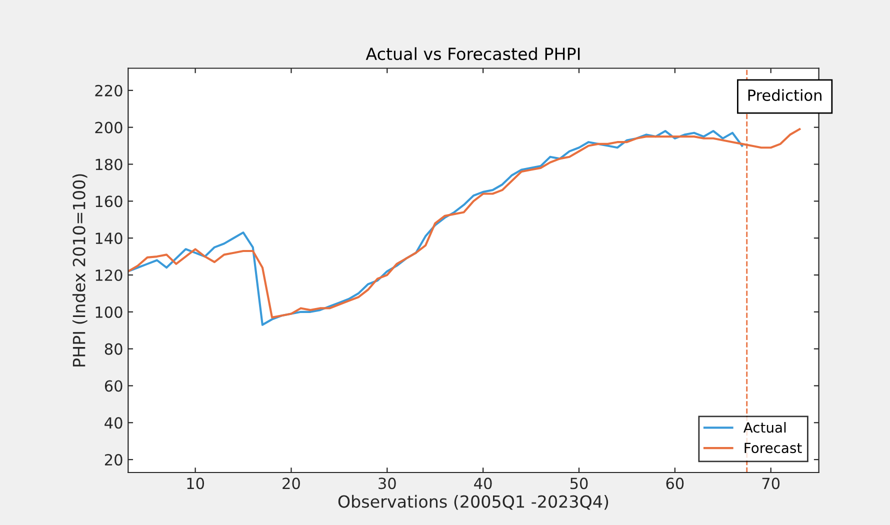  Describe the element at coordinates (109, 164) in the screenshot. I see `y-tick-label: 180` at that location.